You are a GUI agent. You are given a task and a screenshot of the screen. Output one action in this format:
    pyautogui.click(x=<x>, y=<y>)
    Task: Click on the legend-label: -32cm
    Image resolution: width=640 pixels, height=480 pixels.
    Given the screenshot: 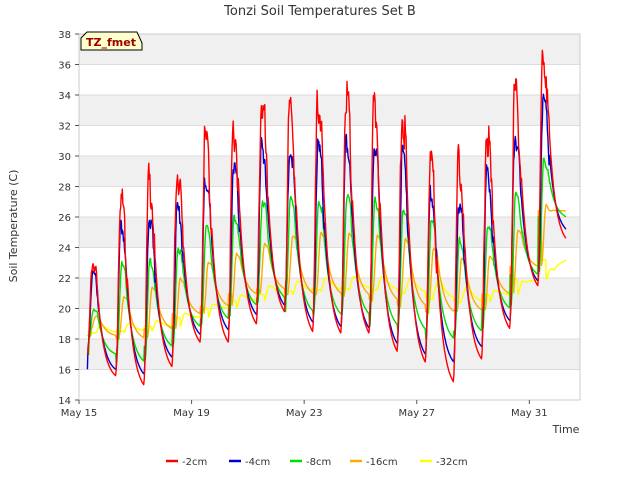 What is the action you would take?
    pyautogui.click(x=452, y=462)
    